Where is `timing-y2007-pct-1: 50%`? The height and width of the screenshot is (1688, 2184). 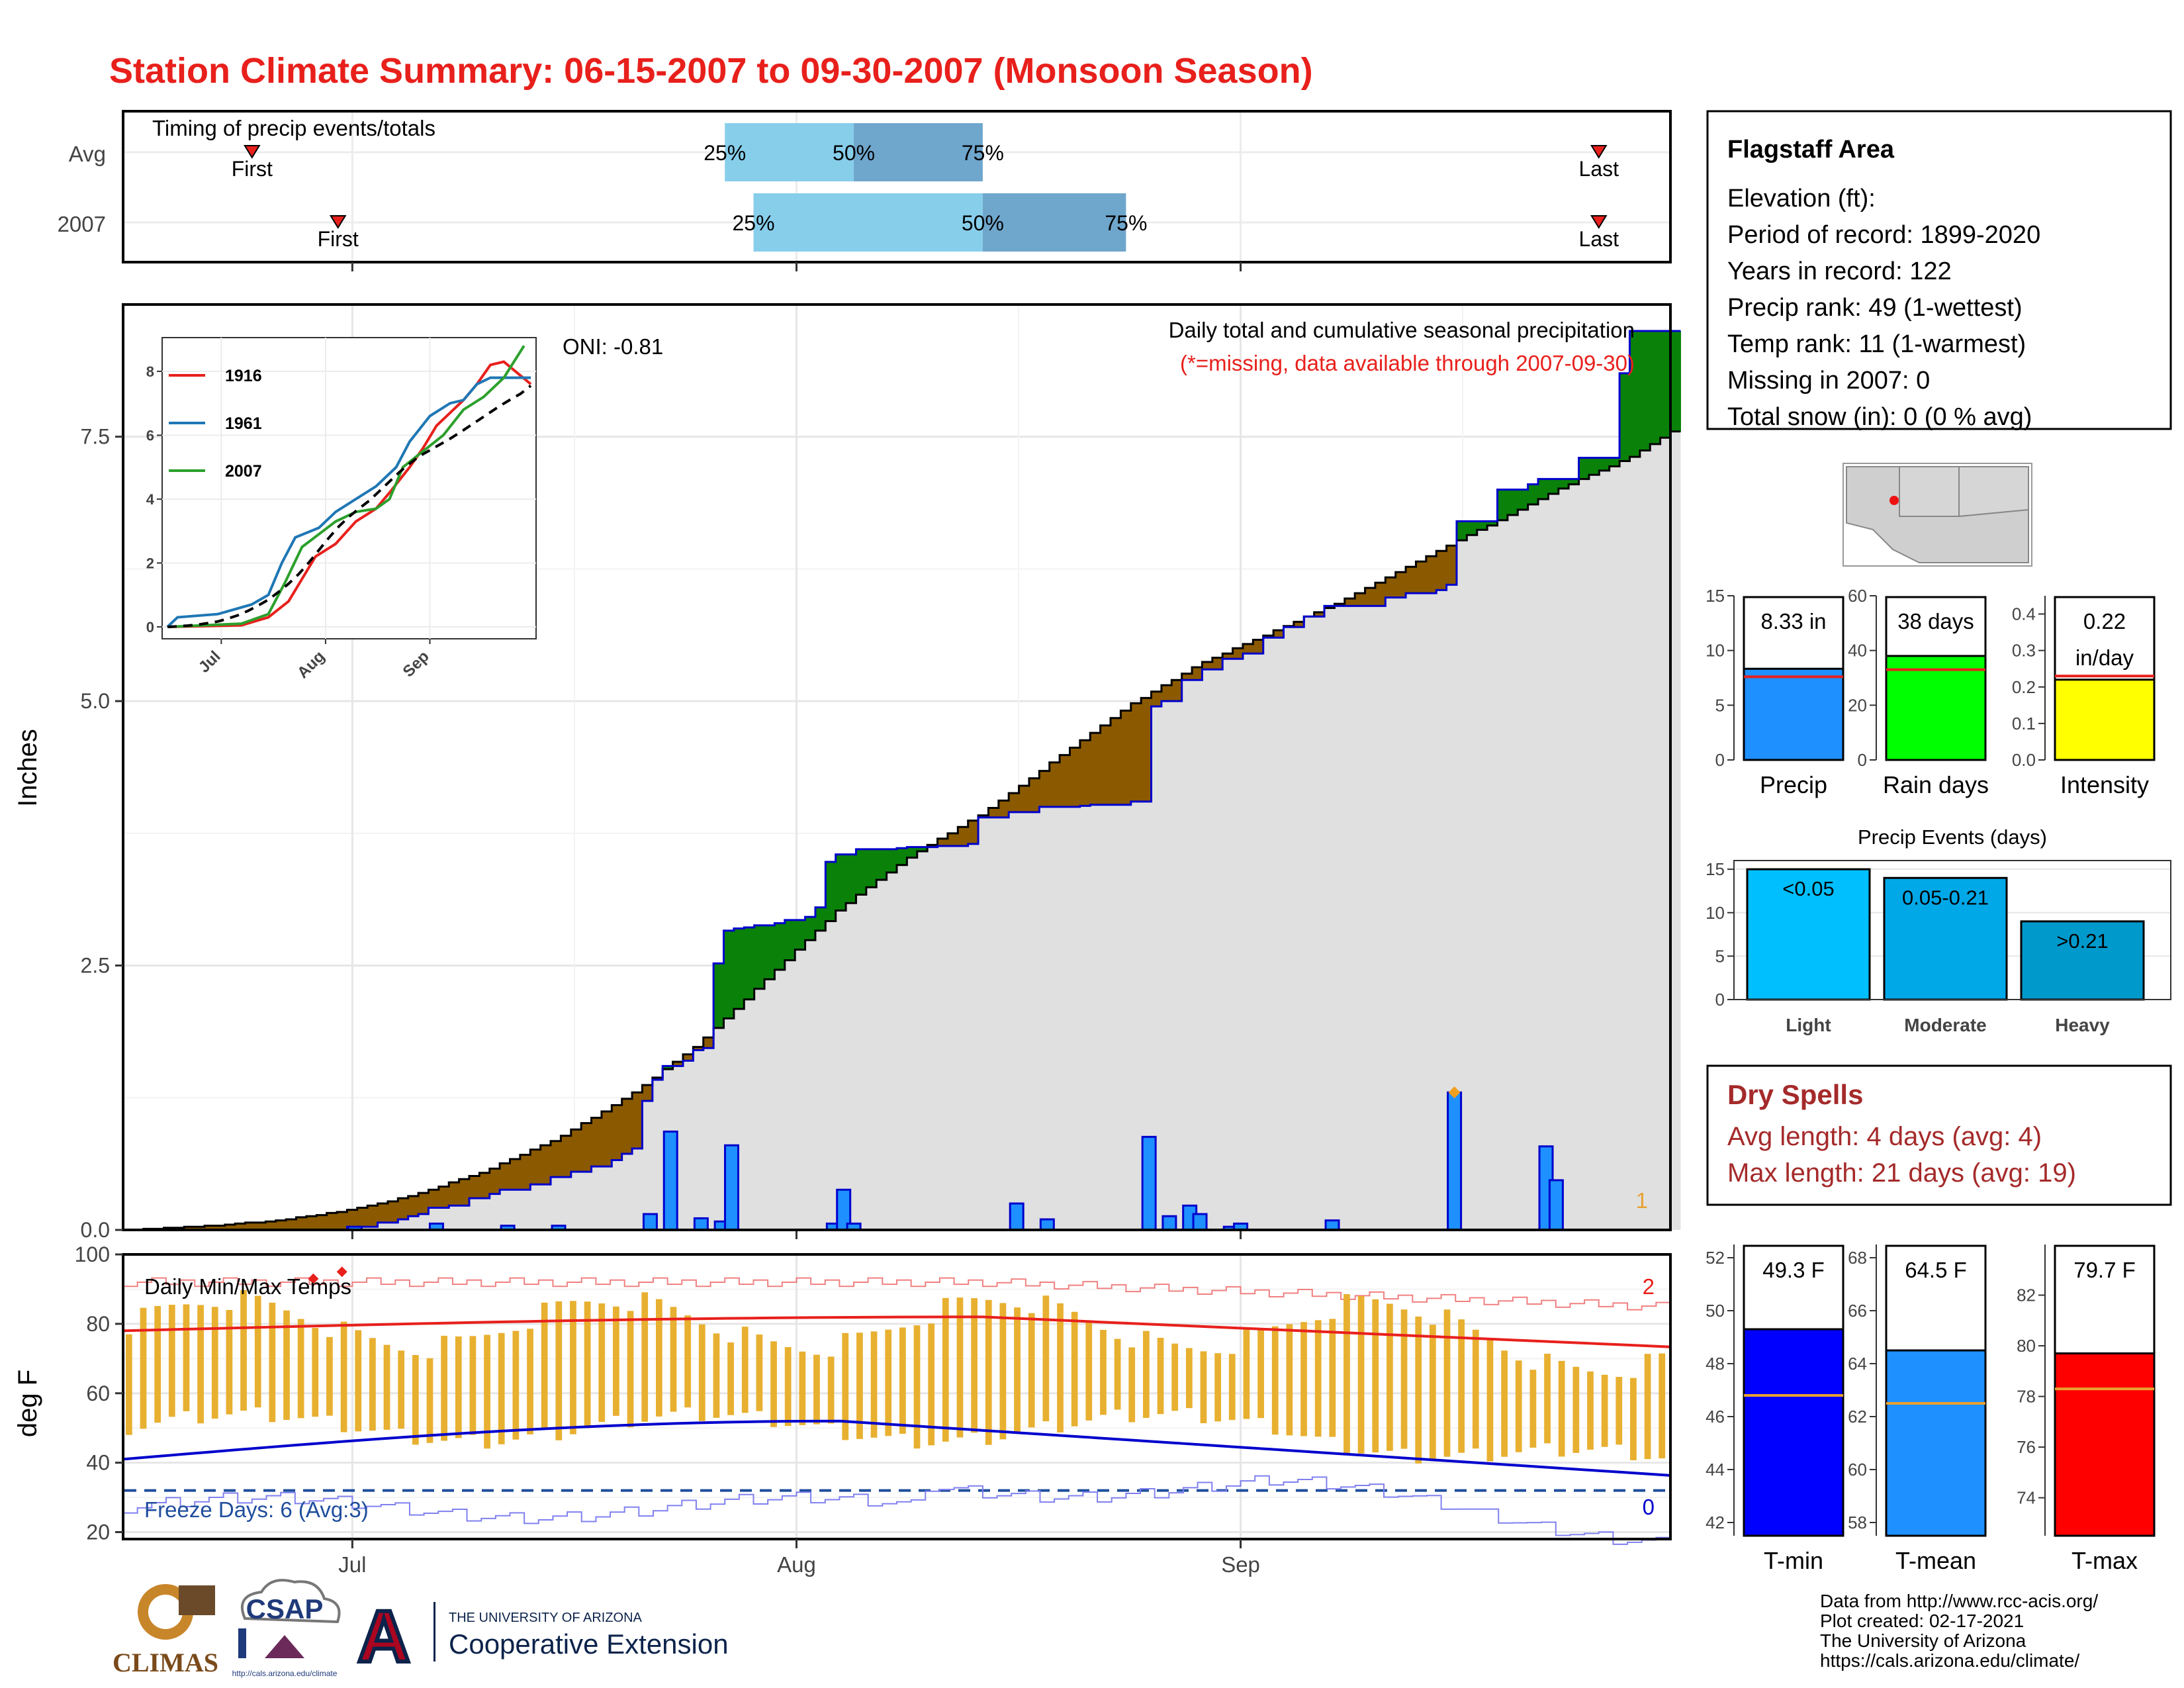 timing-y2007-pct-1: 50% is located at coordinates (983, 223).